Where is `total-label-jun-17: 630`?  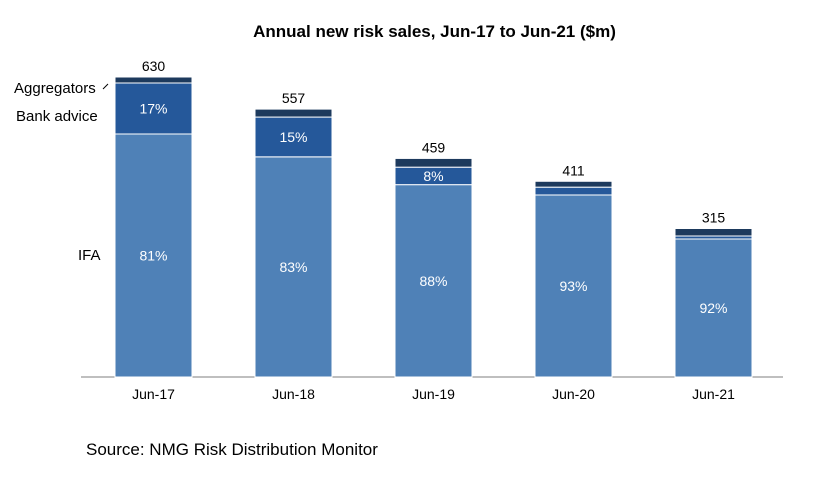 total-label-jun-17: 630 is located at coordinates (154, 66).